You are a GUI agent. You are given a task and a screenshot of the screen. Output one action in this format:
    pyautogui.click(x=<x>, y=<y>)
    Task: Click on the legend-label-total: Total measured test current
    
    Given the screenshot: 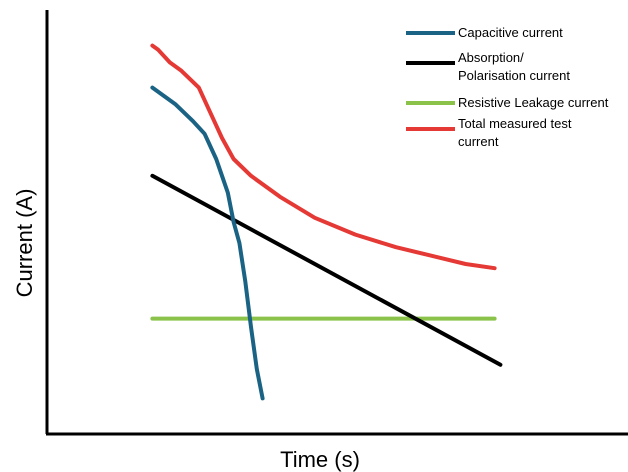 What is the action you would take?
    pyautogui.click(x=515, y=132)
    